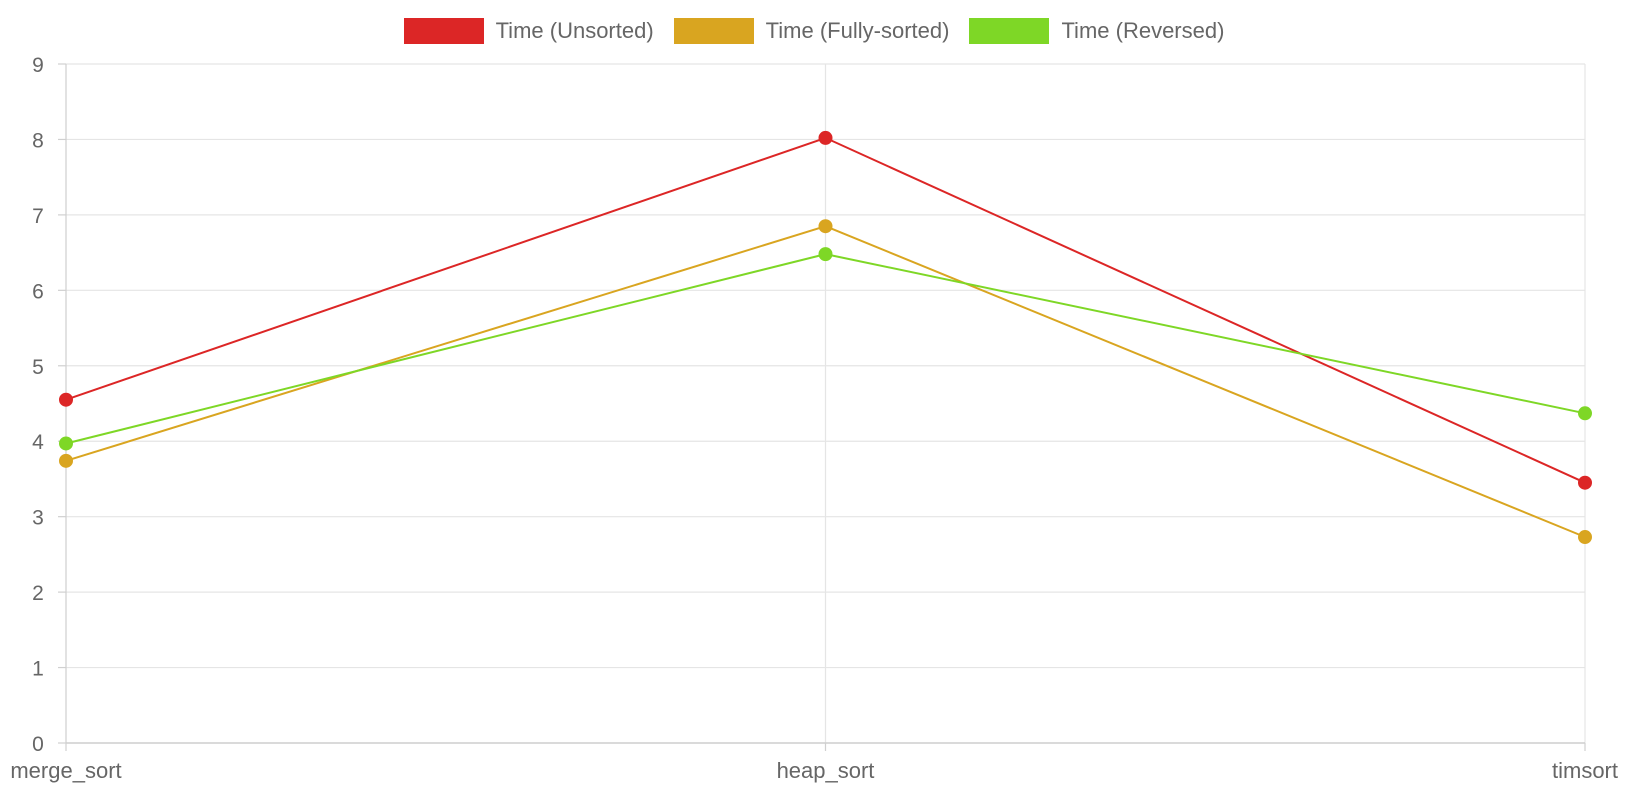 Image resolution: width=1628 pixels, height=800 pixels. I want to click on legend-item-fully-sorted: Time (Fully-sorted), so click(811, 31).